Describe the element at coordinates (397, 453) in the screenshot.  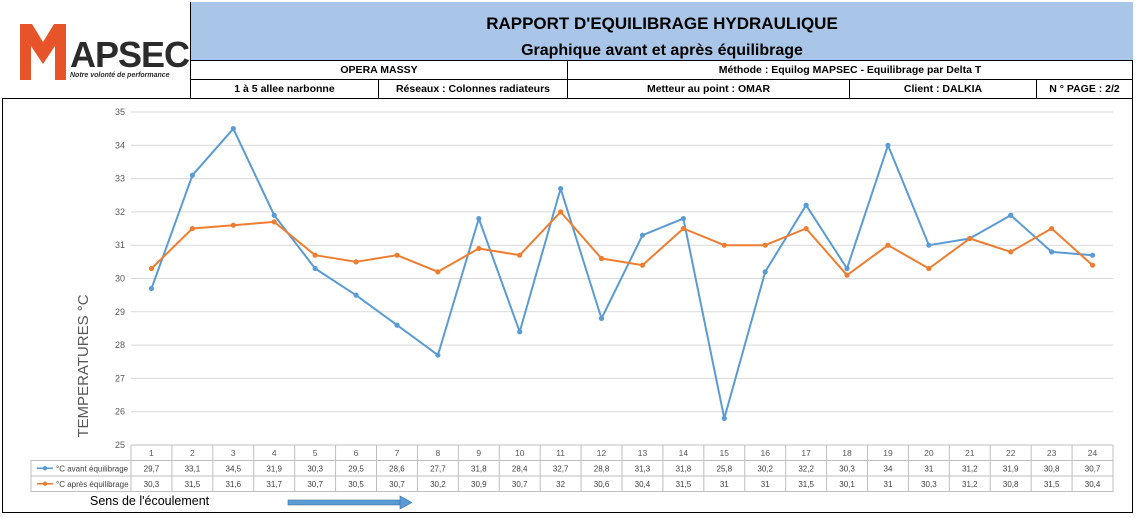
I see `x-tick-label: 7` at that location.